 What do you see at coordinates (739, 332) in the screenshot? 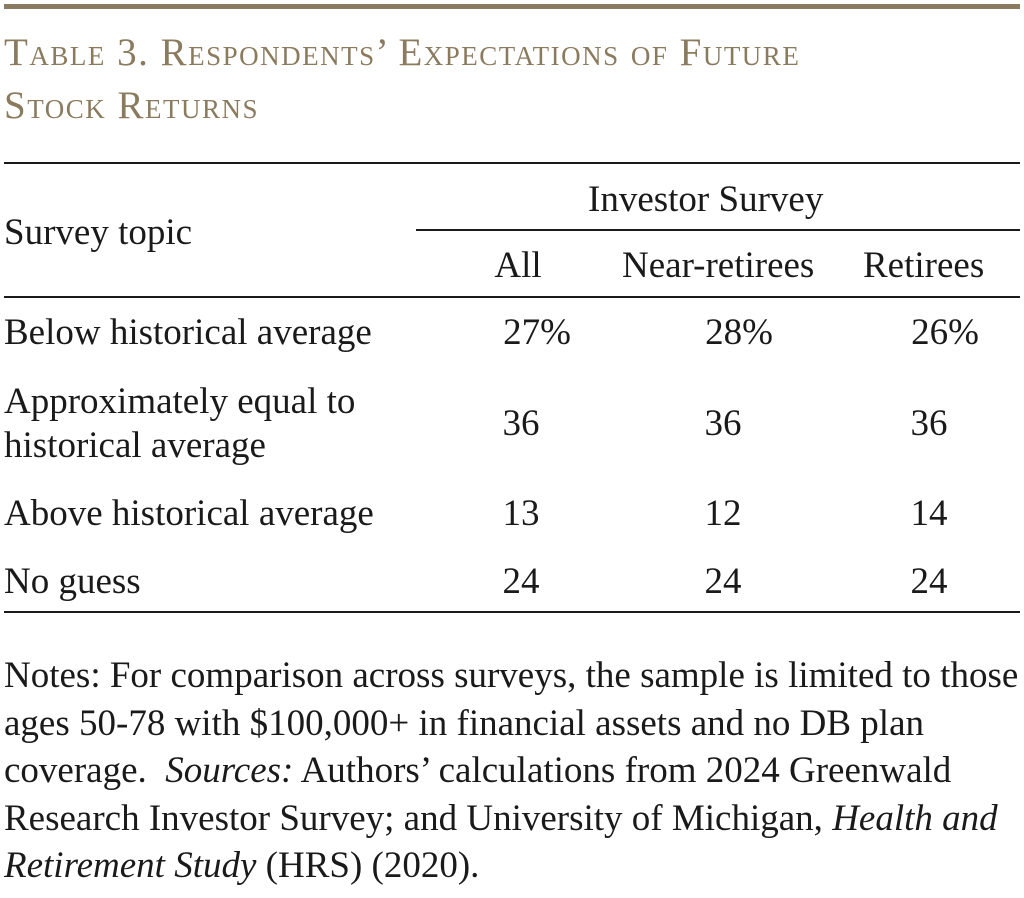
I see `table-cell: 28%` at bounding box center [739, 332].